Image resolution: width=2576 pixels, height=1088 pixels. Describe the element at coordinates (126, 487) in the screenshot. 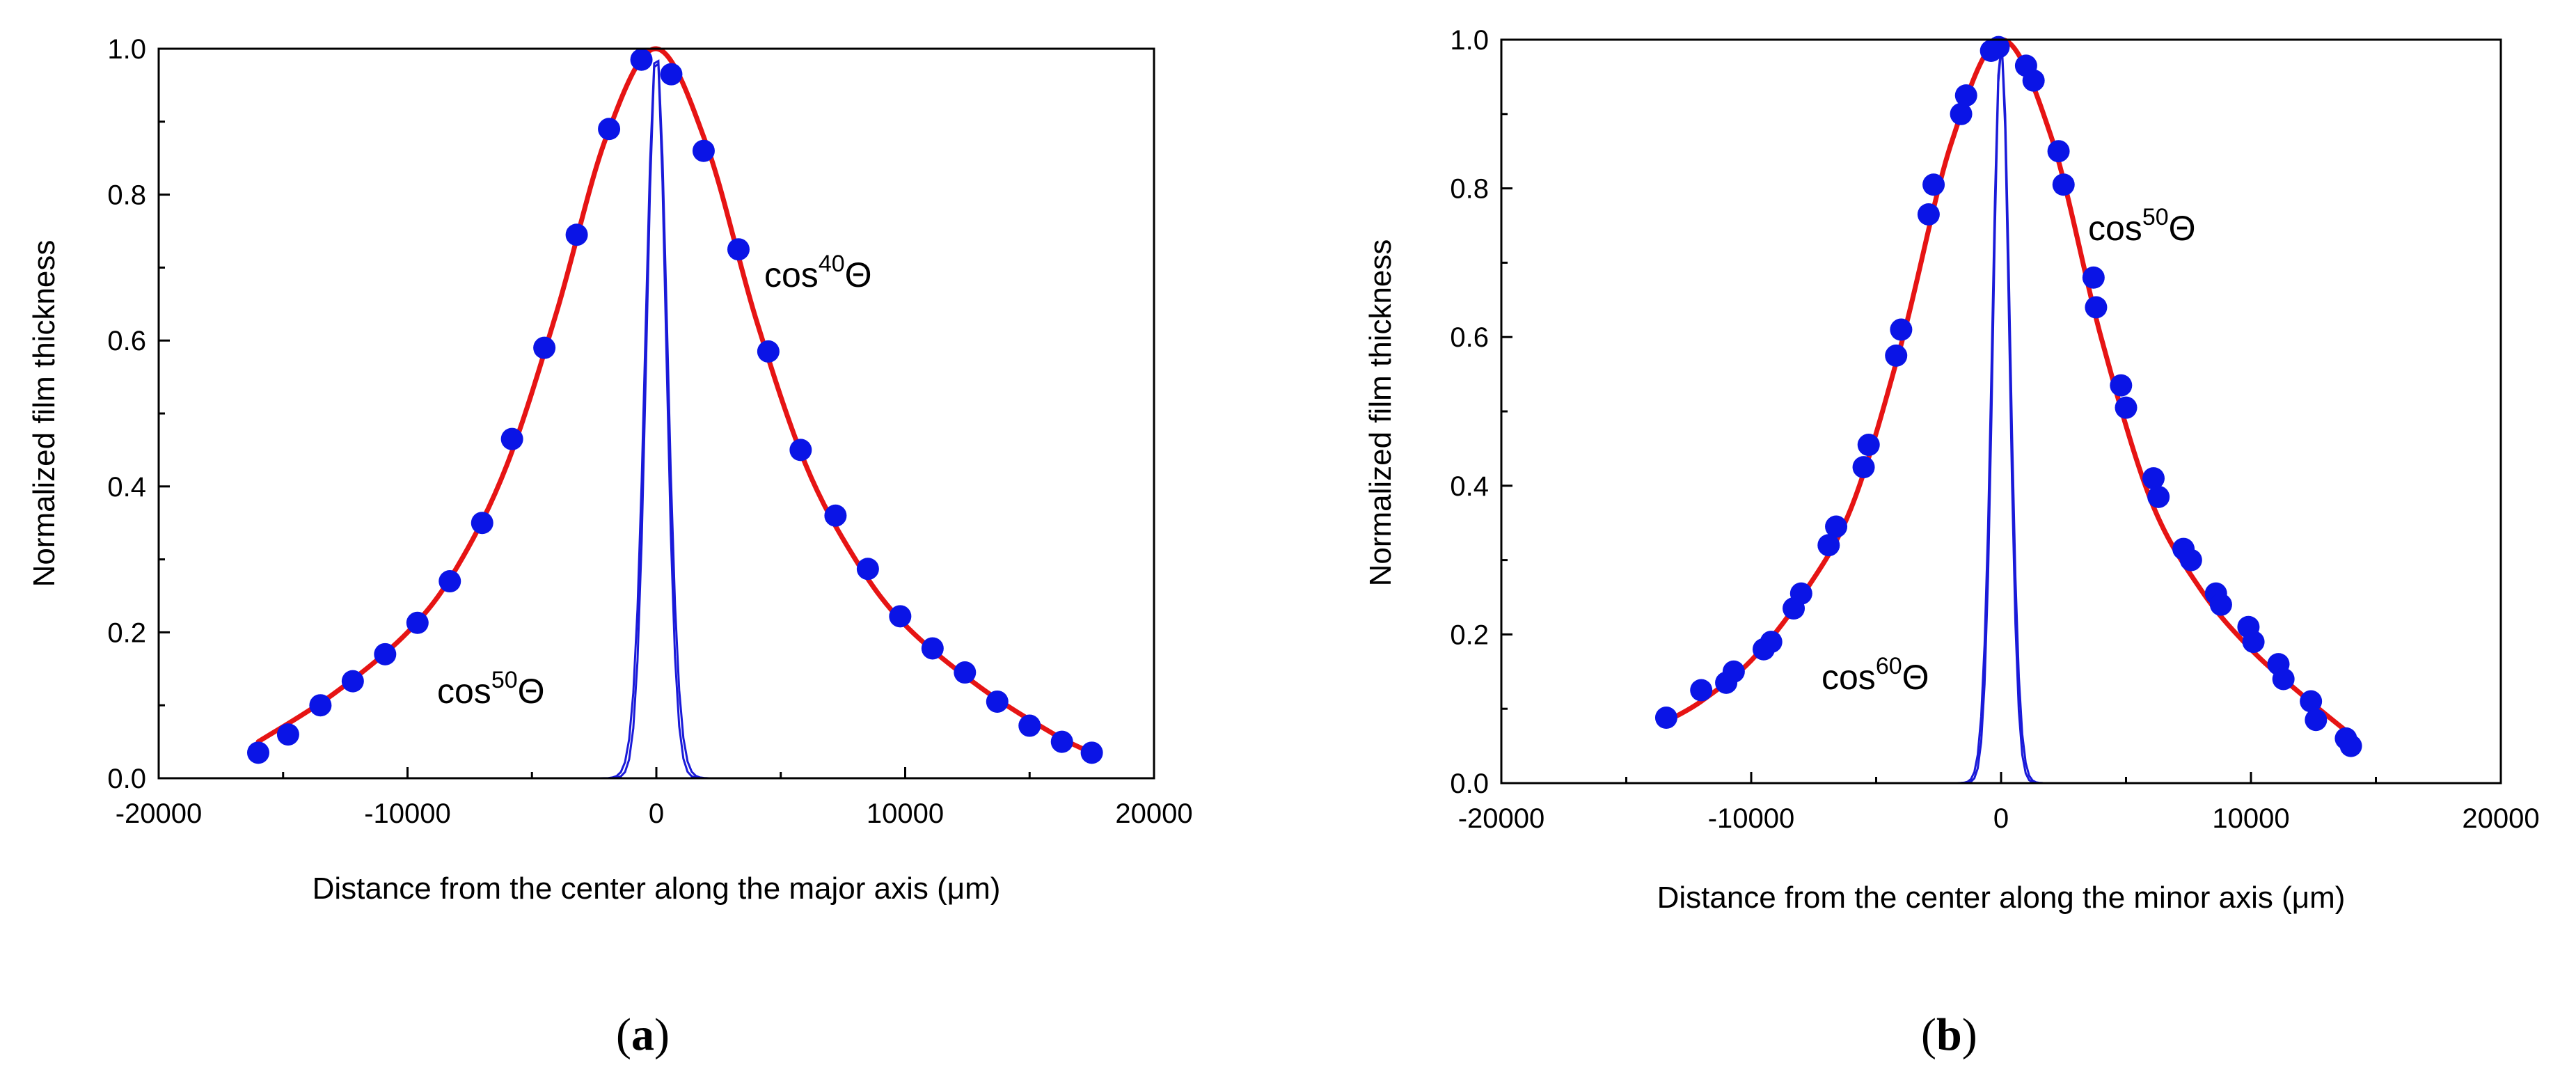

I see `y-tick-label-a: 0.4` at that location.